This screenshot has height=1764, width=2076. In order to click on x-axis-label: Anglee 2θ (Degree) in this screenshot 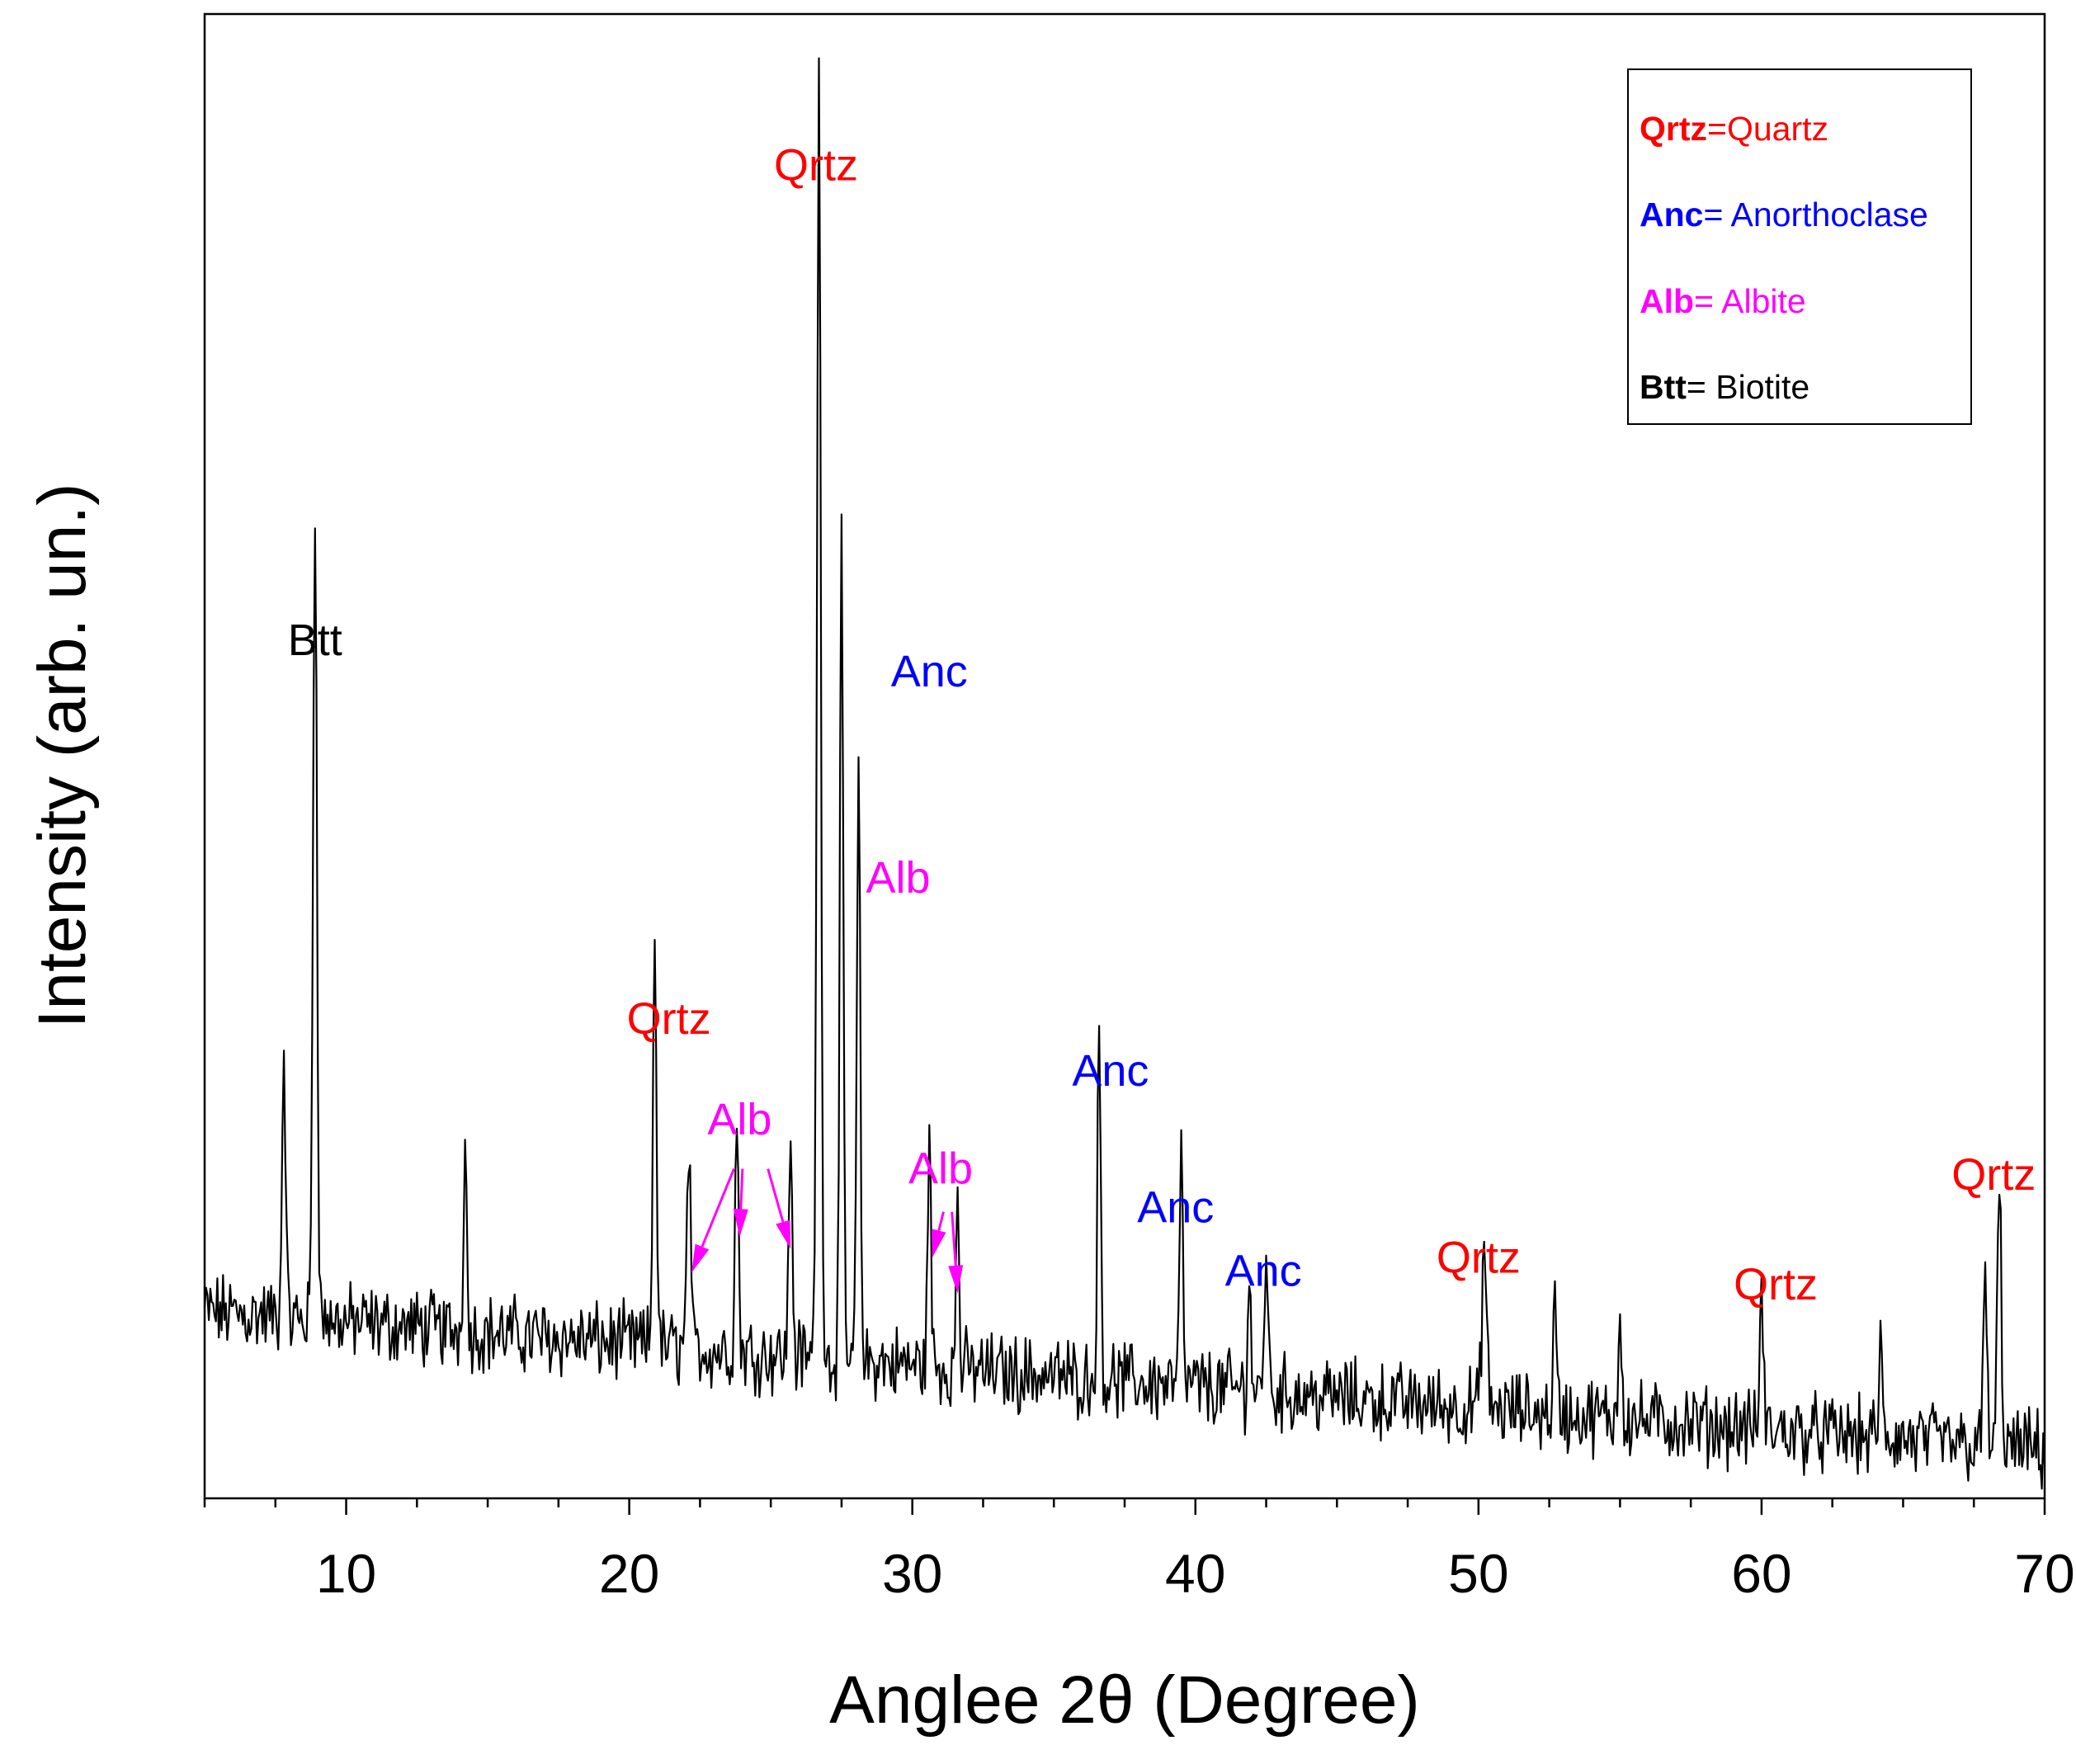, I will do `click(1124, 1700)`.